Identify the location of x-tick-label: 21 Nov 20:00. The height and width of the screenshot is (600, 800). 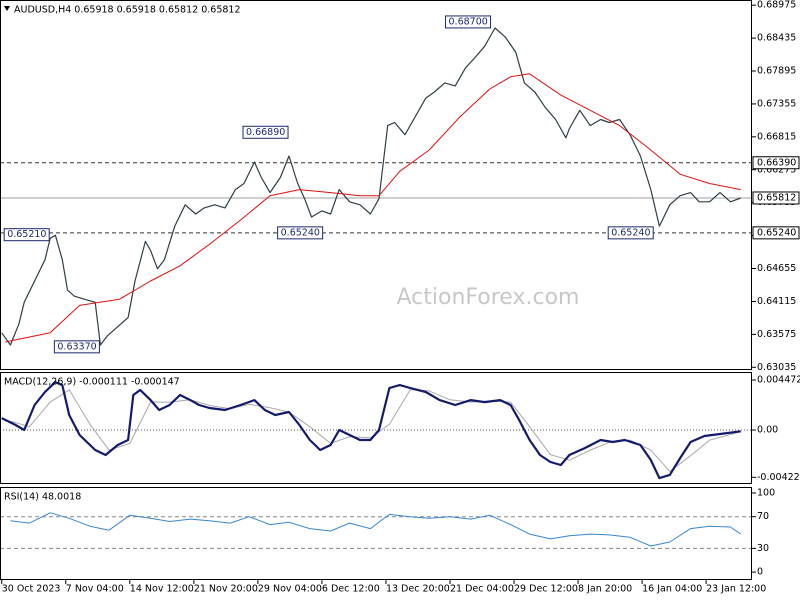
(226, 589).